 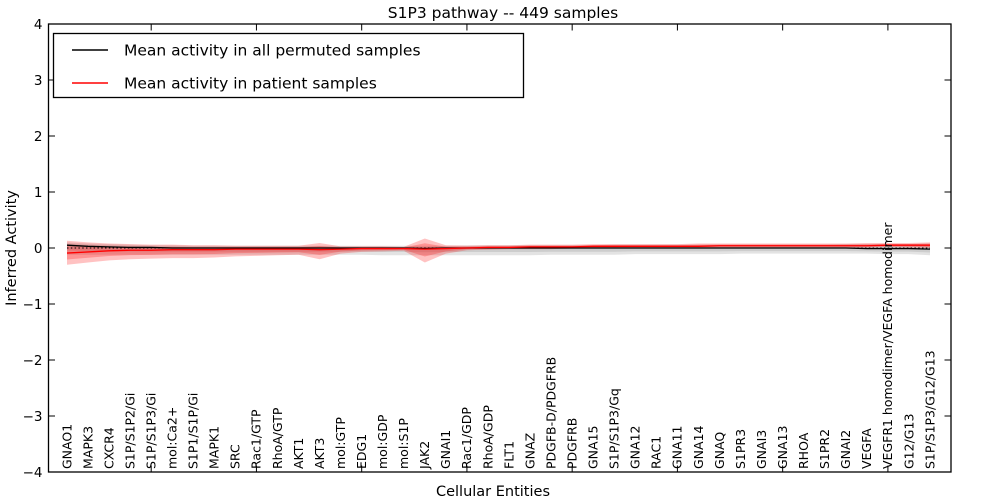 What do you see at coordinates (887, 345) in the screenshot?
I see `x-tick-label: VEGFR1 homodimer/VEGFA homodimer` at bounding box center [887, 345].